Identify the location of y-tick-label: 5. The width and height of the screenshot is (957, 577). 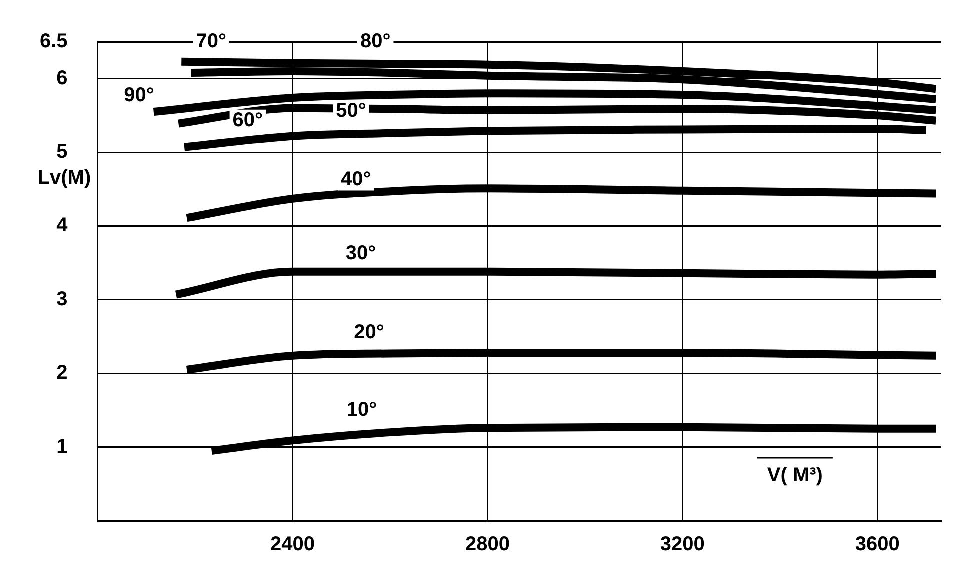
(62, 152).